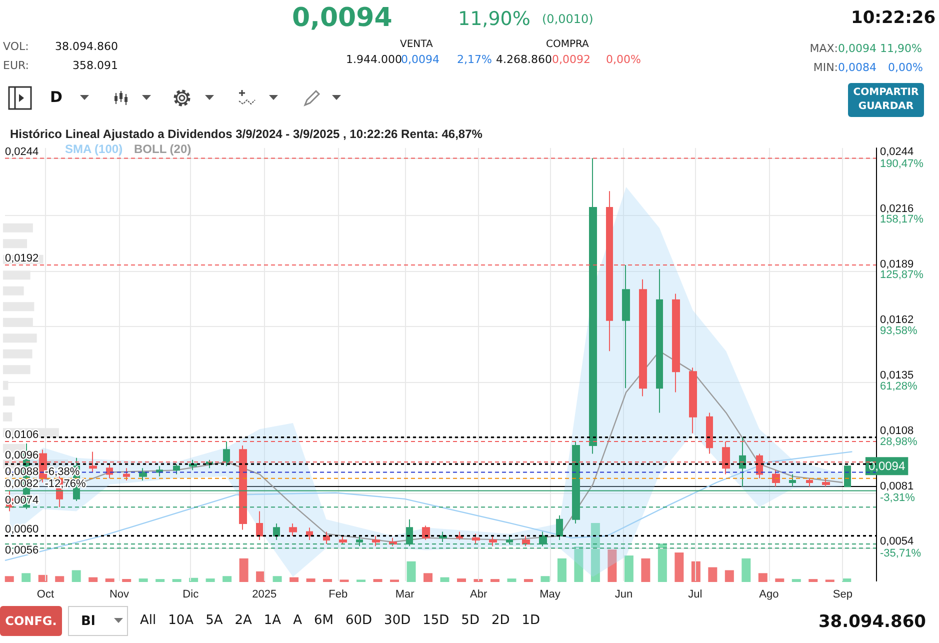 This screenshot has height=643, width=939. I want to click on annotation: 0,0094, so click(887, 466).